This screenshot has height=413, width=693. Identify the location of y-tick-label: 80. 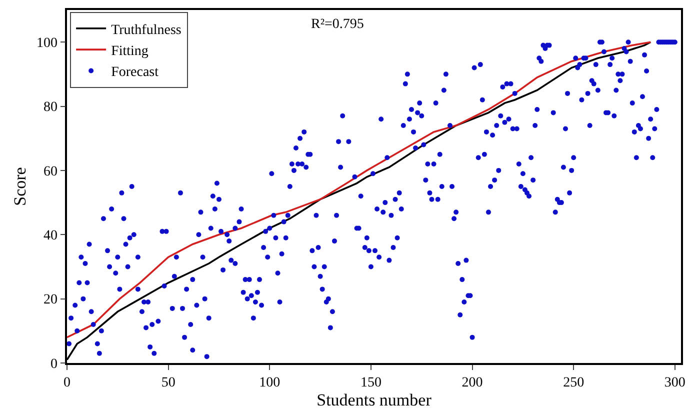
(50, 108).